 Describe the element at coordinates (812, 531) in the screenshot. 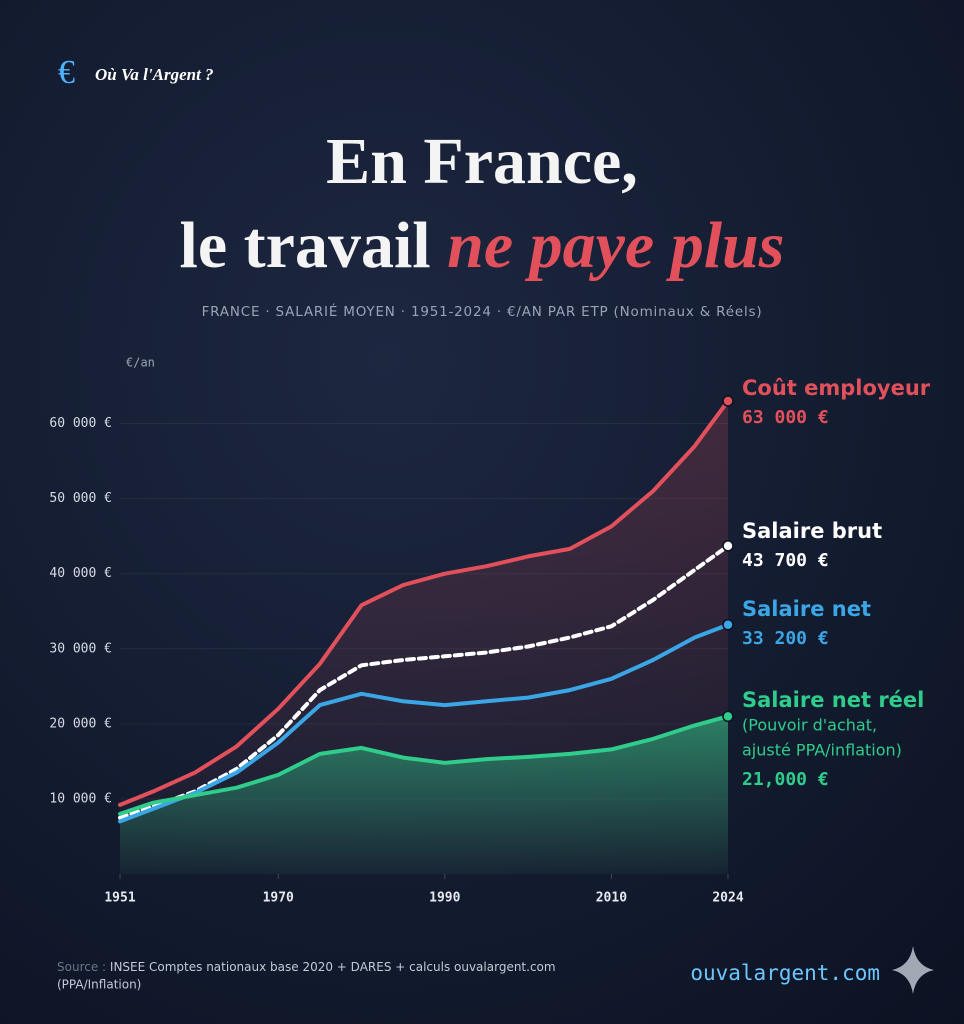

I see `legend-label: Salaire brut` at that location.